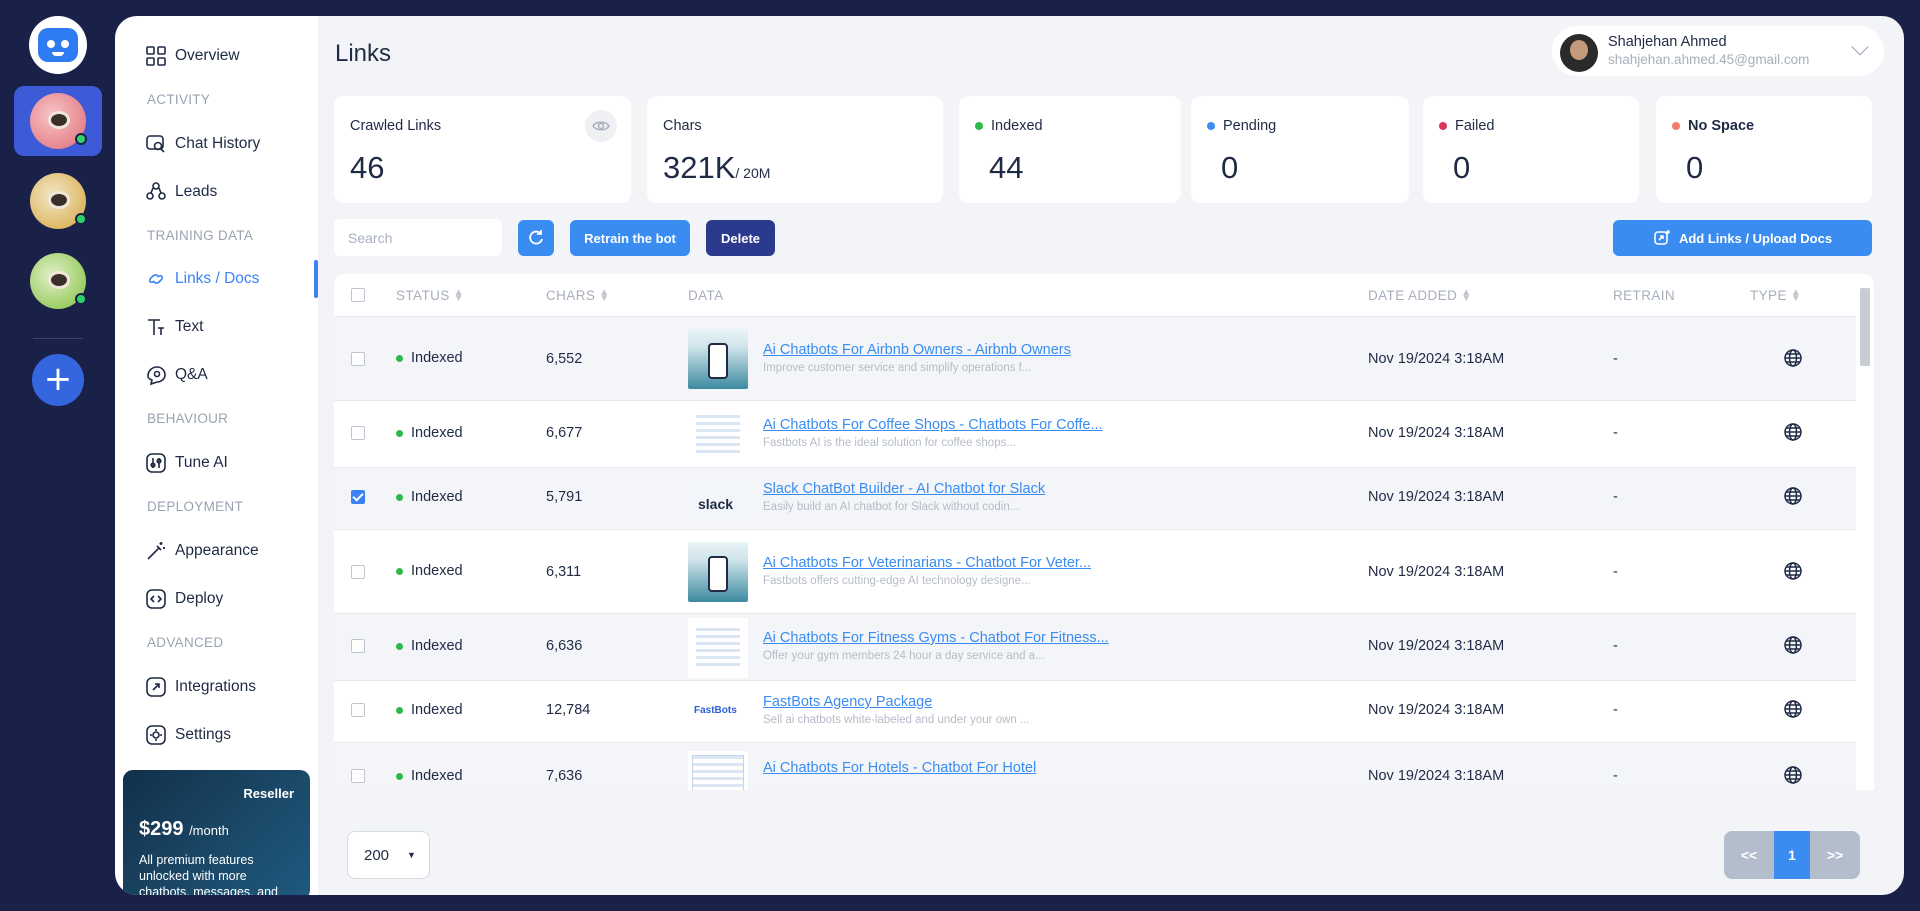 This screenshot has width=1920, height=911. I want to click on chars-cell: 7,636, so click(564, 776).